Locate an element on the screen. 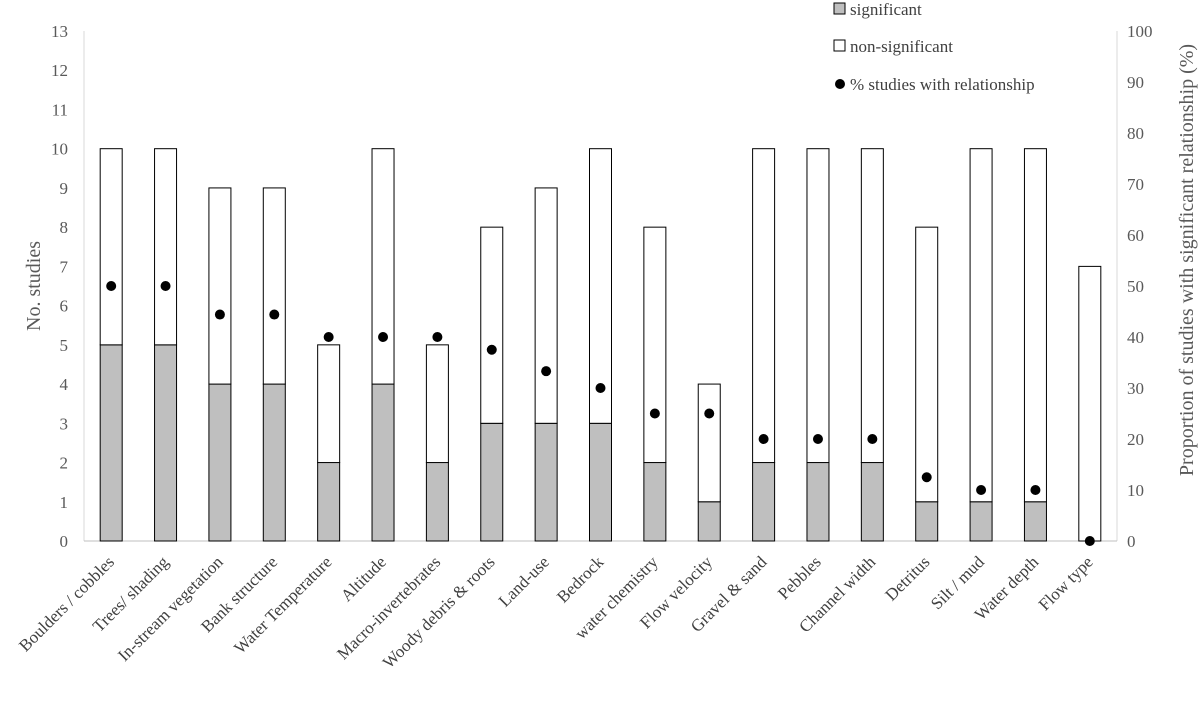 This screenshot has width=1200, height=717. category-label: Boulders / cobbles is located at coordinates (66, 603).